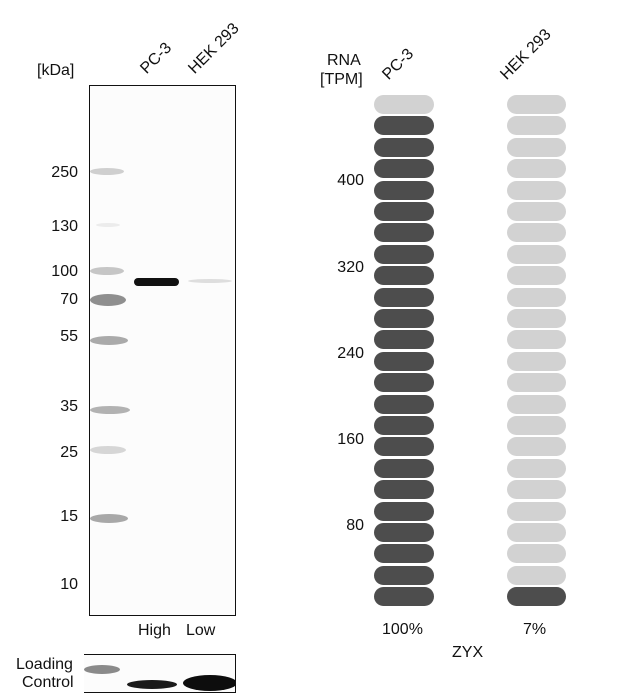 The width and height of the screenshot is (630, 697). What do you see at coordinates (398, 64) in the screenshot?
I see `rna-sample-label-pc3: PC-3` at bounding box center [398, 64].